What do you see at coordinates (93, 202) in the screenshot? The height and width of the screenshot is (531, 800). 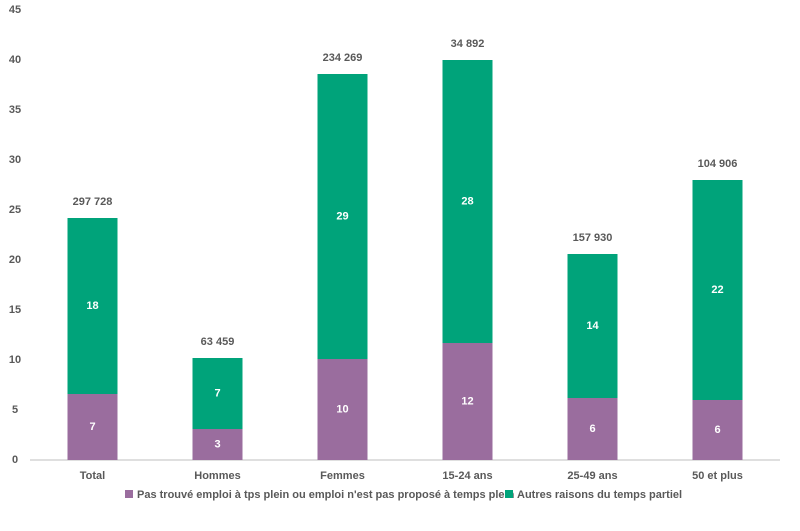 I see `total-label: 297 728` at bounding box center [93, 202].